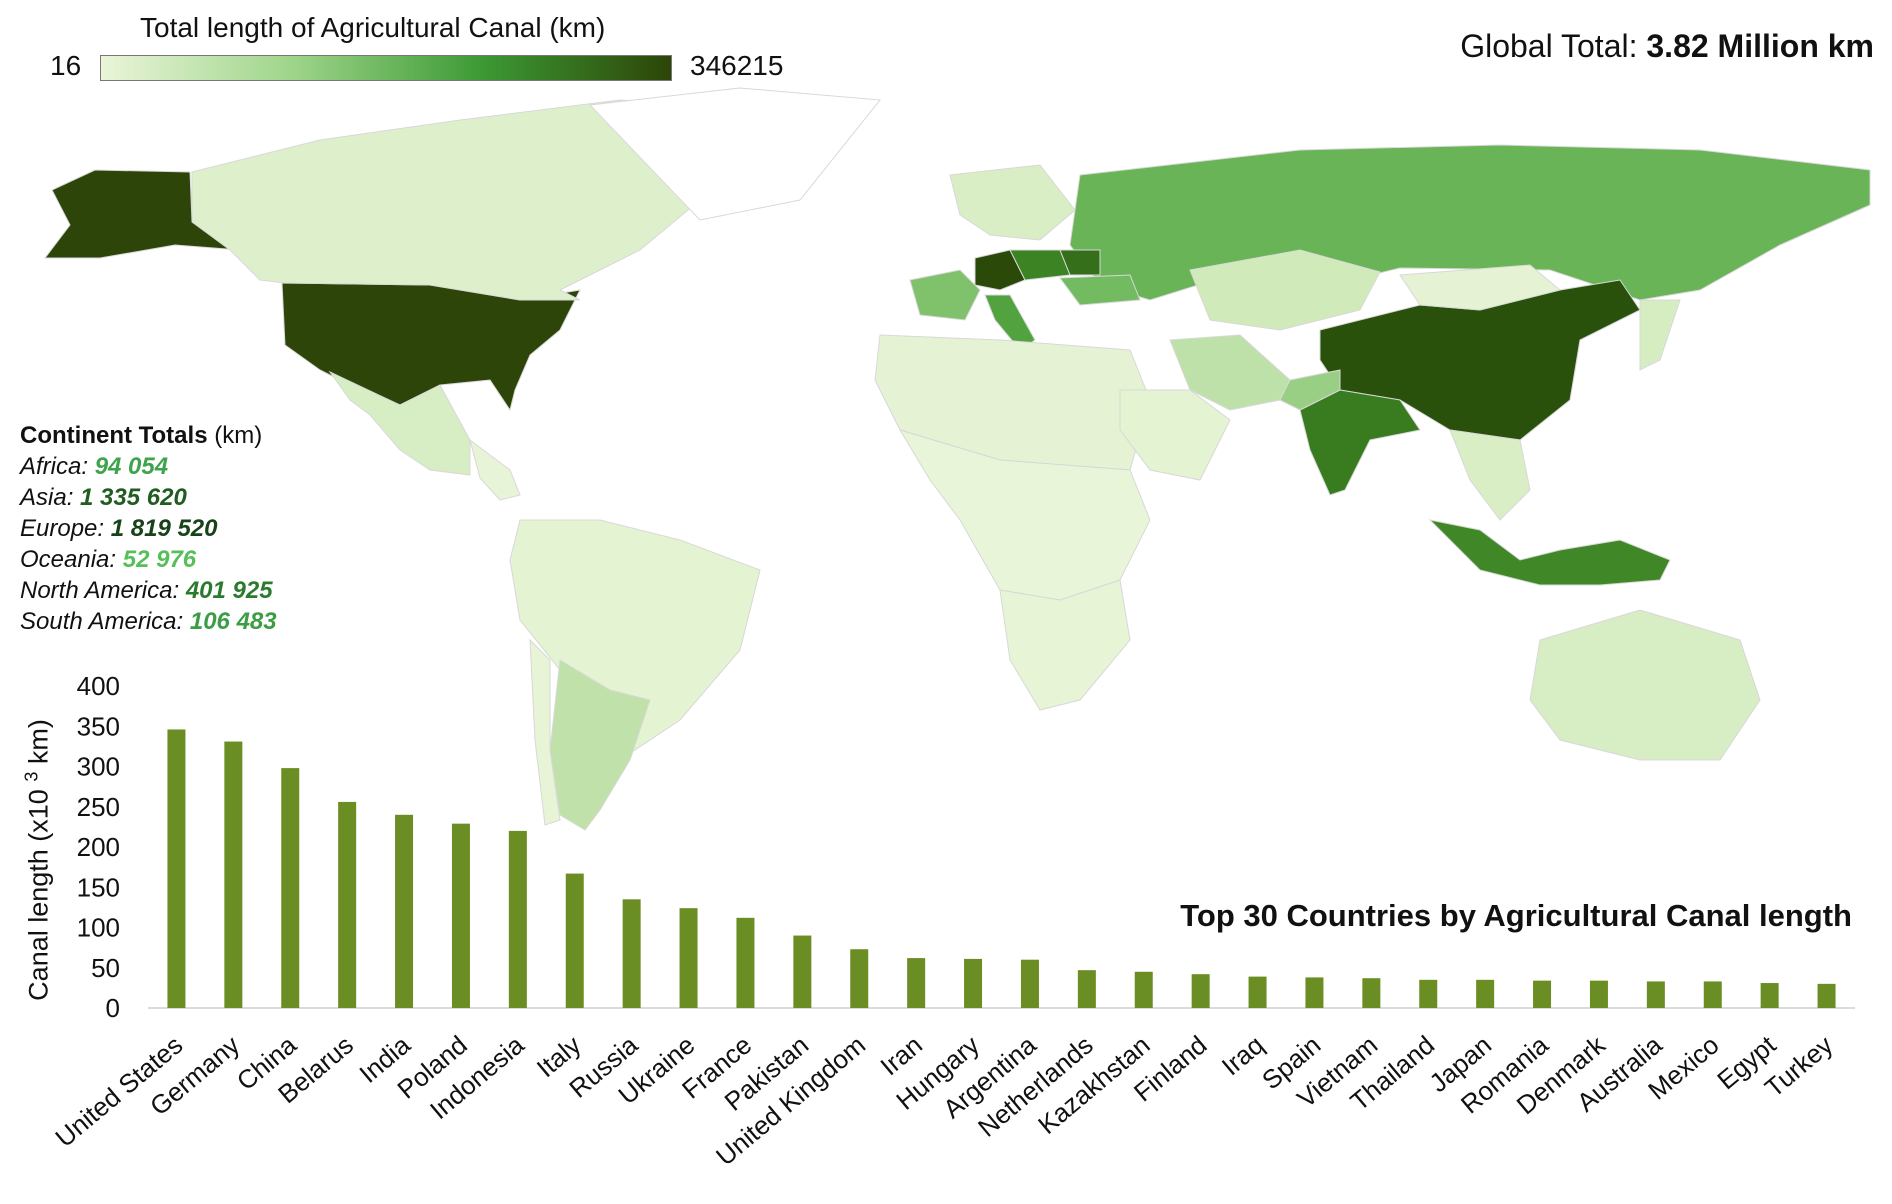 The height and width of the screenshot is (1204, 1892). Describe the element at coordinates (1100, 290) in the screenshot. I see `country-ukraine` at that location.